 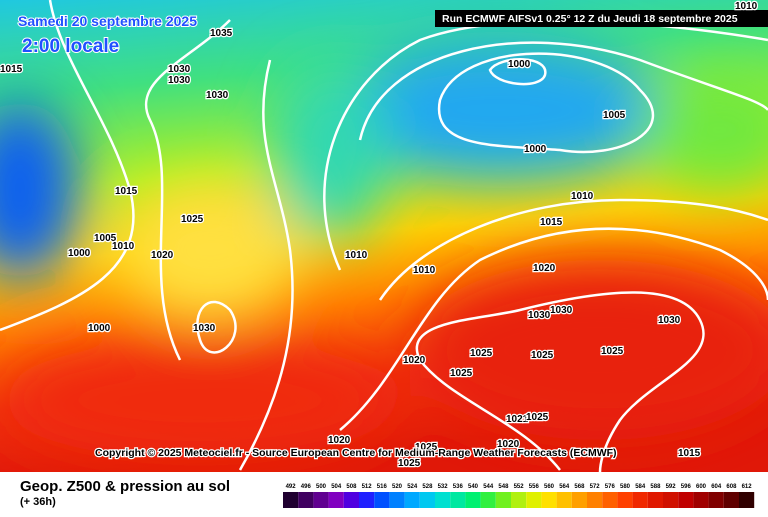 I want to click on scale-label: 604, so click(x=716, y=487).